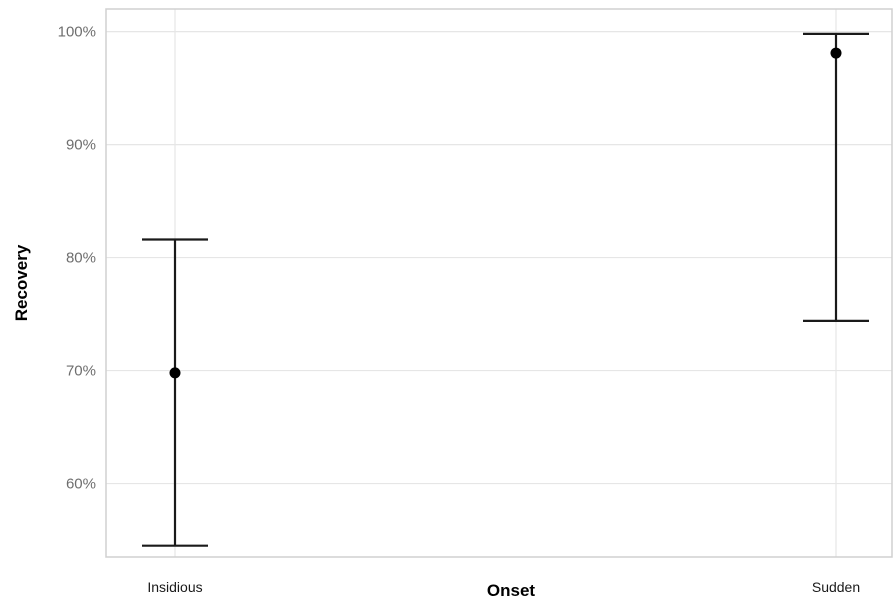  What do you see at coordinates (77, 32) in the screenshot?
I see `y-tick-label: 100%` at bounding box center [77, 32].